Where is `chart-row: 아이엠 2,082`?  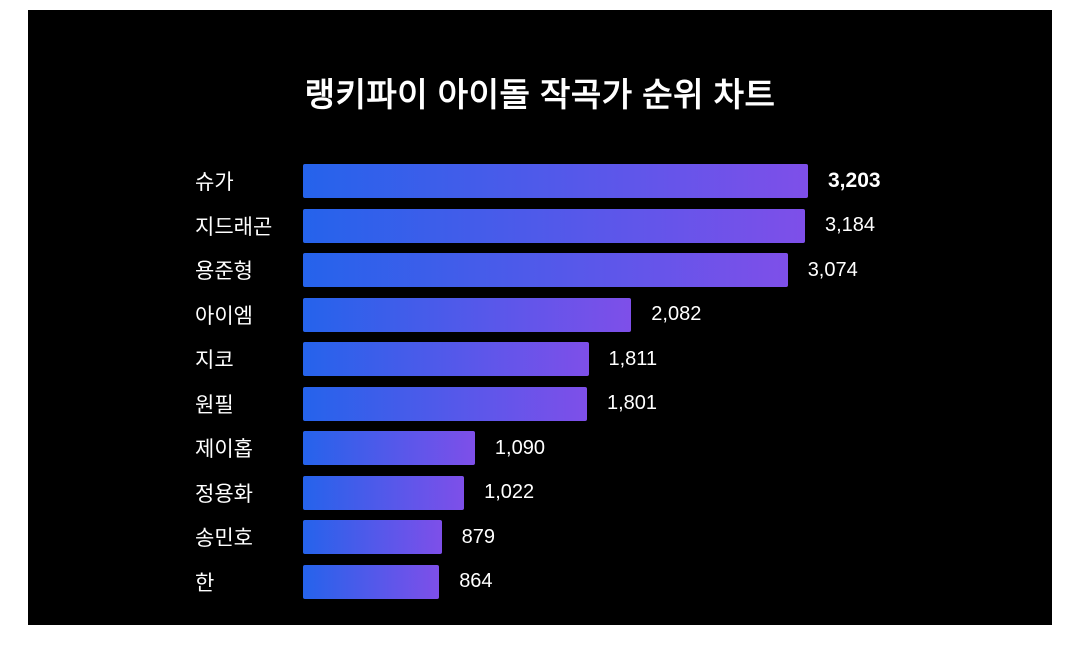 chart-row: 아이엠 2,082 is located at coordinates (540, 314).